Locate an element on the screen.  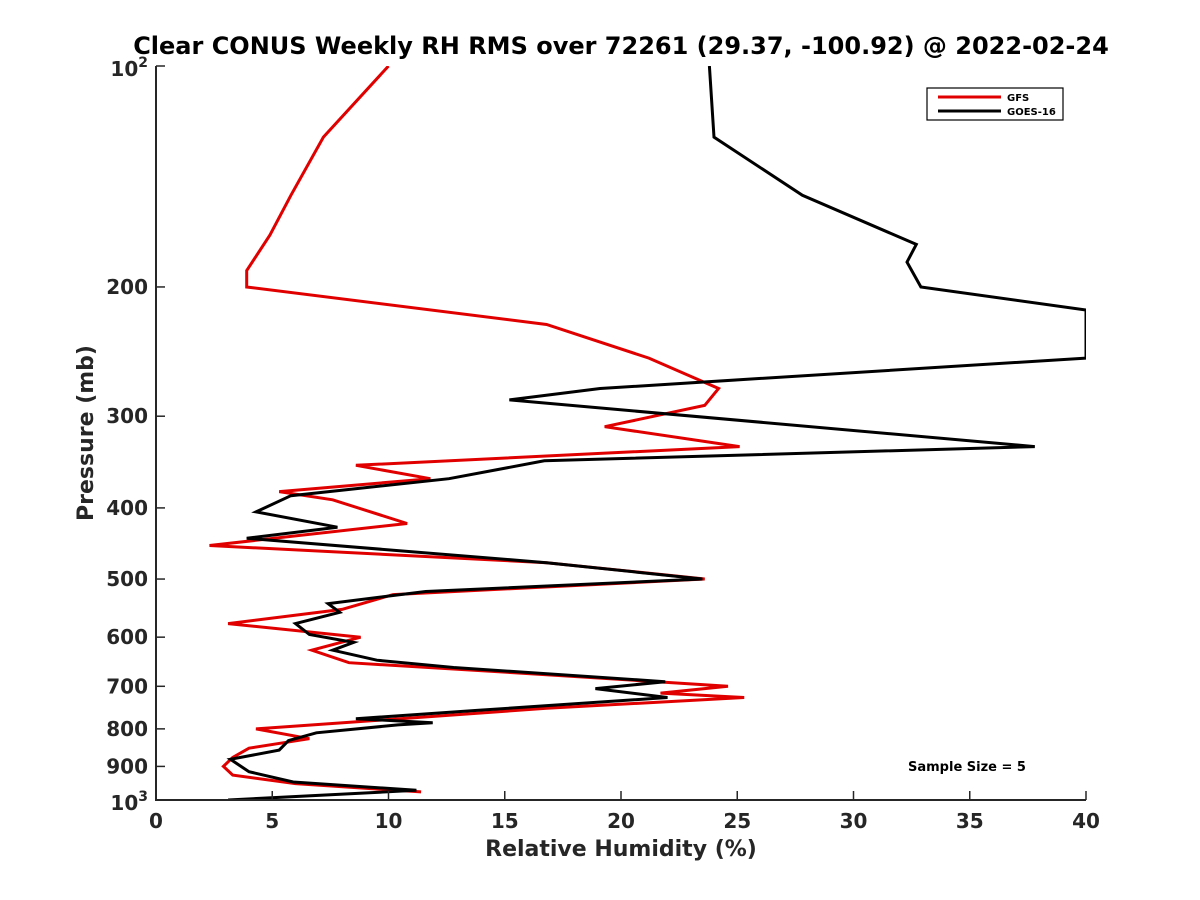
y-tick-label-0: 10² is located at coordinates (129, 68).